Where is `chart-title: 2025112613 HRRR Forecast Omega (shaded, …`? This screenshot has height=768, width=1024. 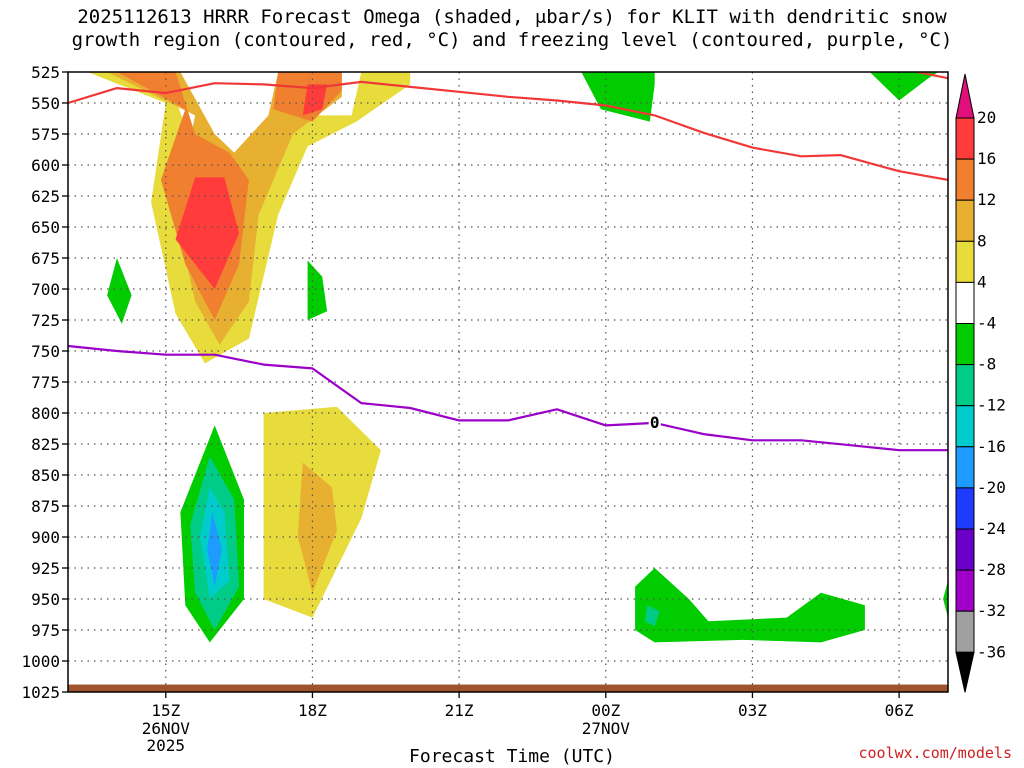
chart-title: 2025112613 HRRR Forecast Omega (shaded, … is located at coordinates (512, 29).